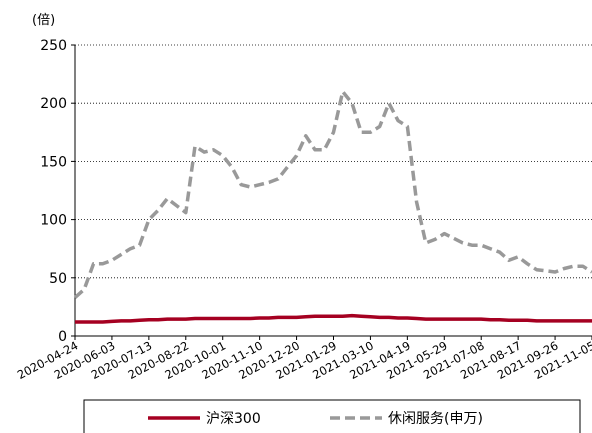 The width and height of the screenshot is (592, 433). I want to click on legend-label: 休闲服务(申万), so click(435, 419).